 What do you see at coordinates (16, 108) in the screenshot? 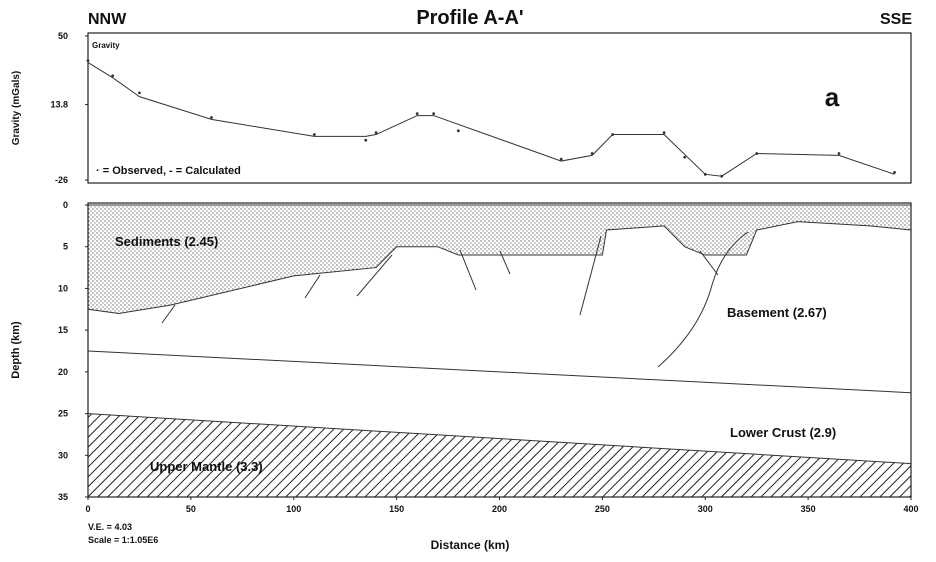
I see `y-axis-label: Gravity (mGals)` at bounding box center [16, 108].